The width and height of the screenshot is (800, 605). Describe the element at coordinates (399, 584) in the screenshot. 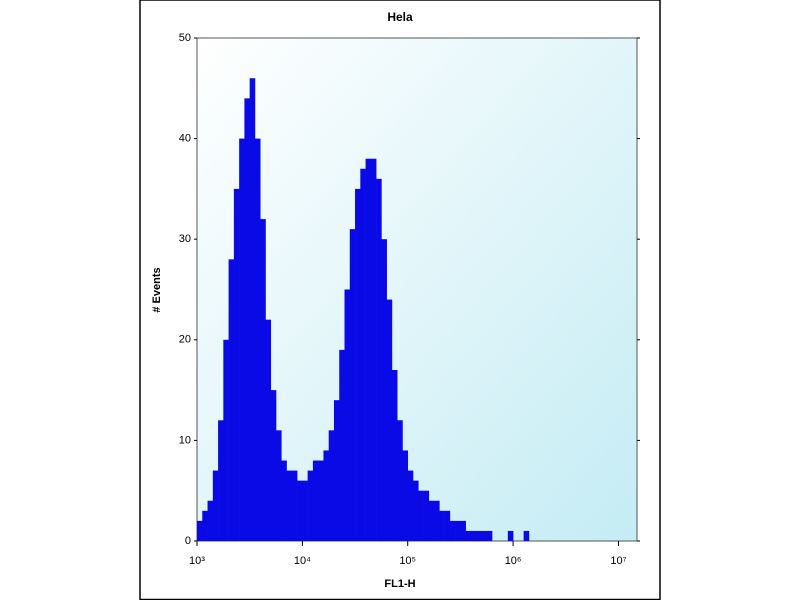

I see `x-axis-label: FL1-H` at that location.